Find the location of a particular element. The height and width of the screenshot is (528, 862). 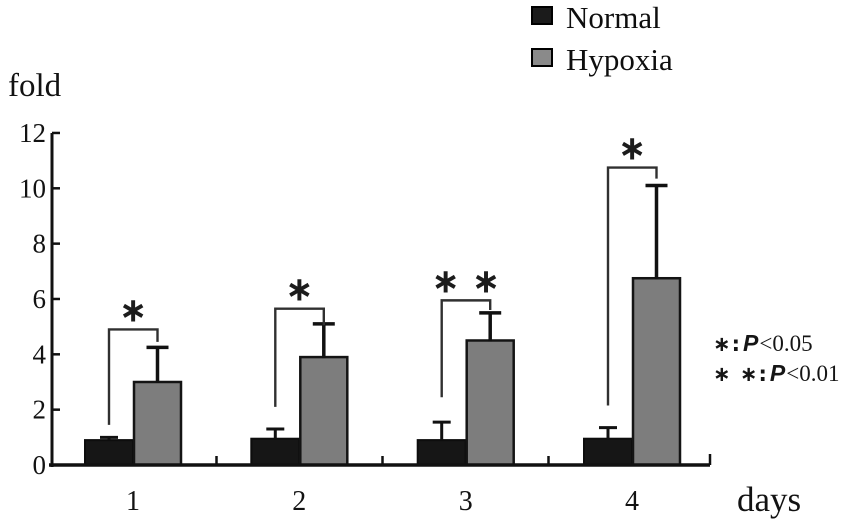

significance-stars: ∗ ∗ is located at coordinates (466, 281).